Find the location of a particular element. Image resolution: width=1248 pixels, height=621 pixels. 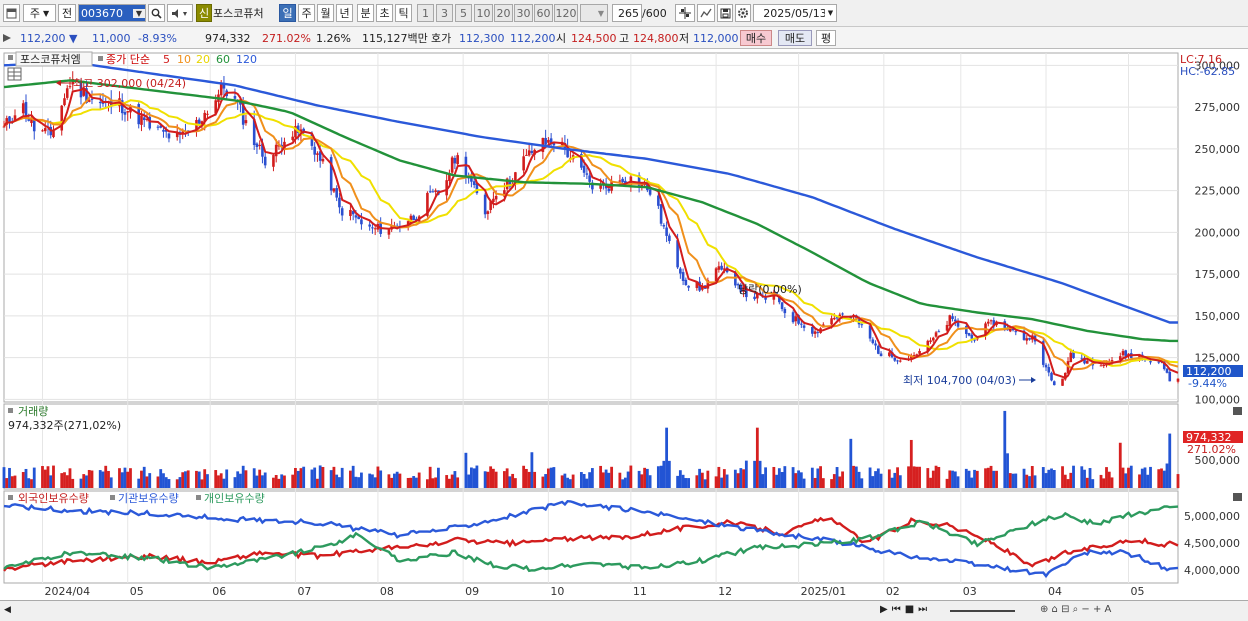

chart-scrollbar: ◀ ▶⏮■⏭ ⊕ ⌂ ⊟ ⌕ − + A is located at coordinates (624, 610).